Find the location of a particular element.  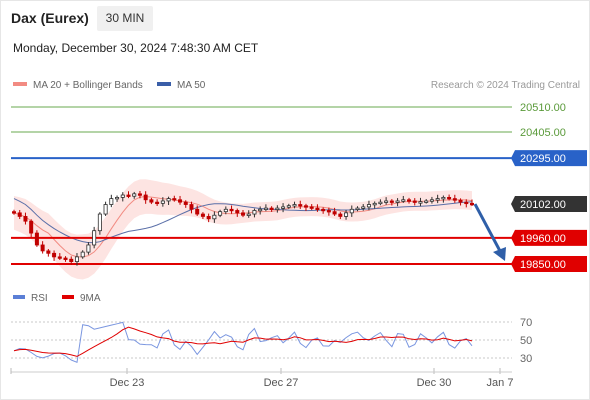

credit: Research © 2024 Trading Central is located at coordinates (505, 85).